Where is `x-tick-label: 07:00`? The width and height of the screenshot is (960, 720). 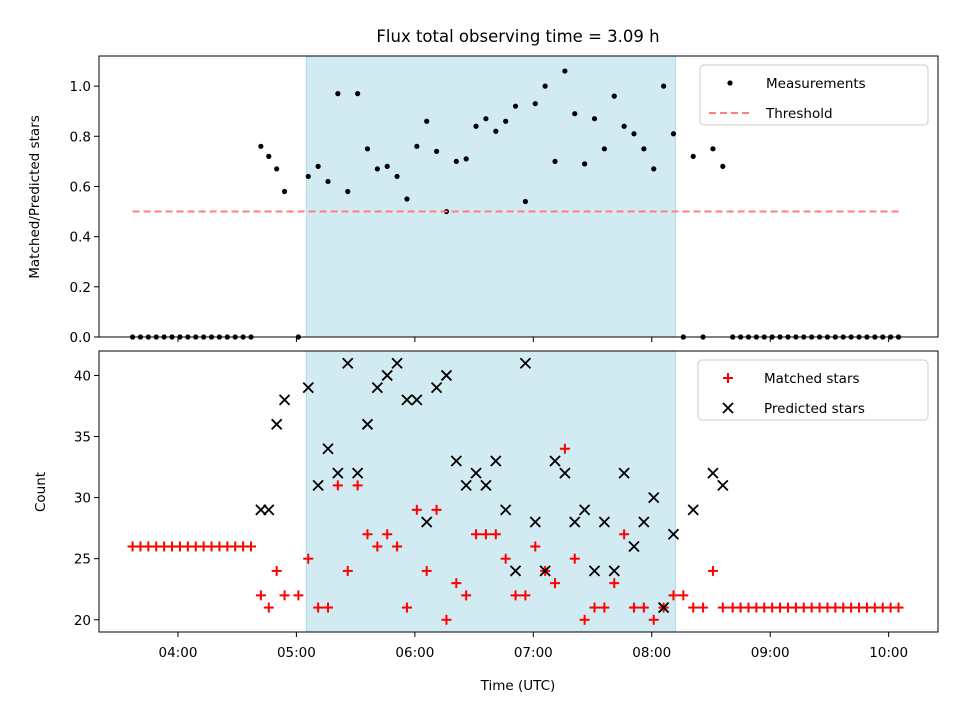 x-tick-label: 07:00 is located at coordinates (533, 653).